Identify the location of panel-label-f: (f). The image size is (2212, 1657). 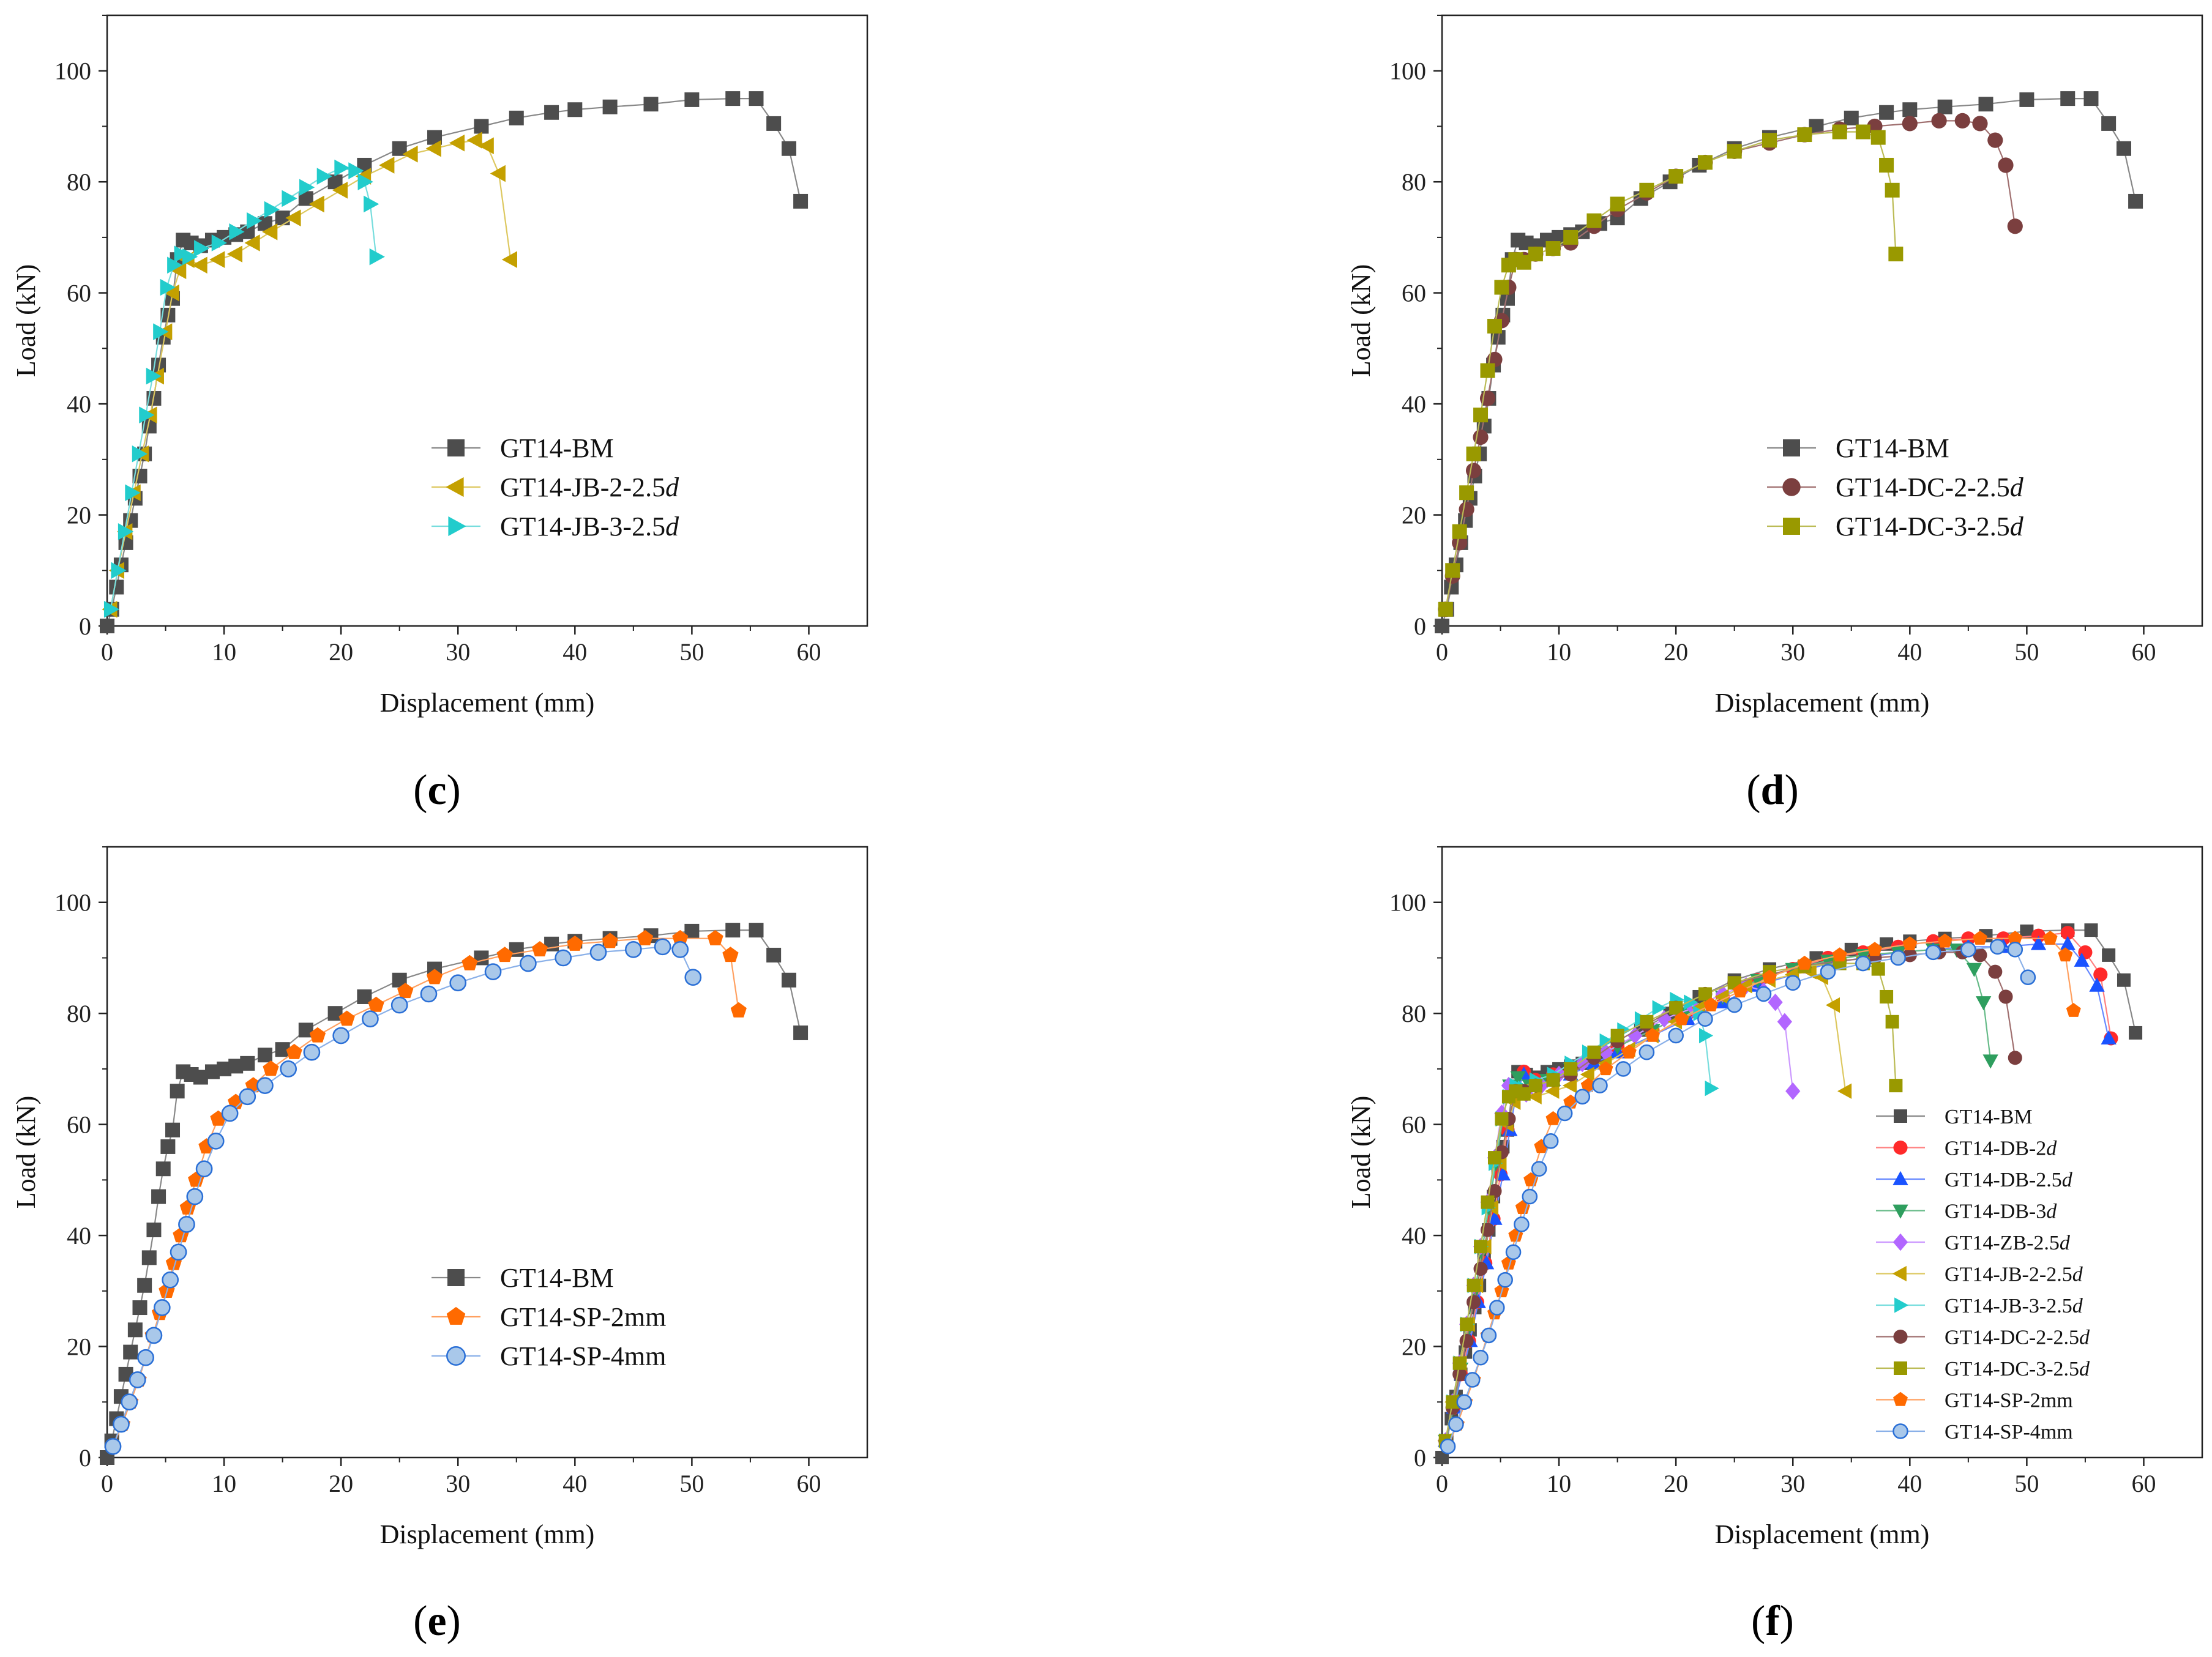
(1773, 1621).